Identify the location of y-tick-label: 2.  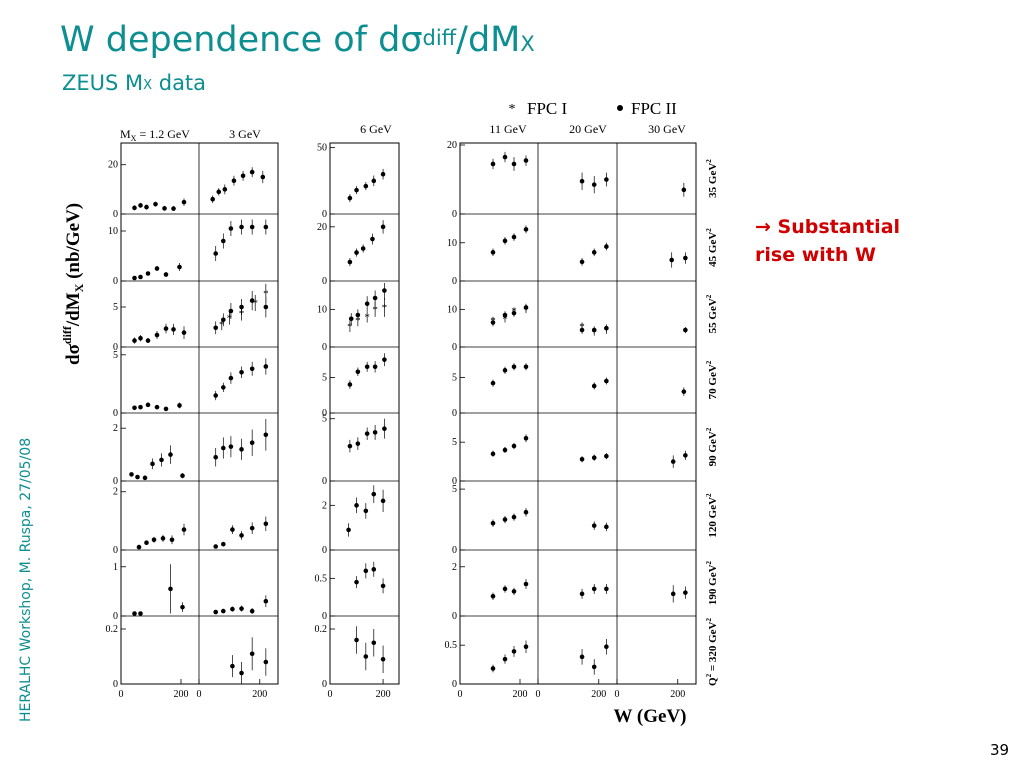
(324, 505).